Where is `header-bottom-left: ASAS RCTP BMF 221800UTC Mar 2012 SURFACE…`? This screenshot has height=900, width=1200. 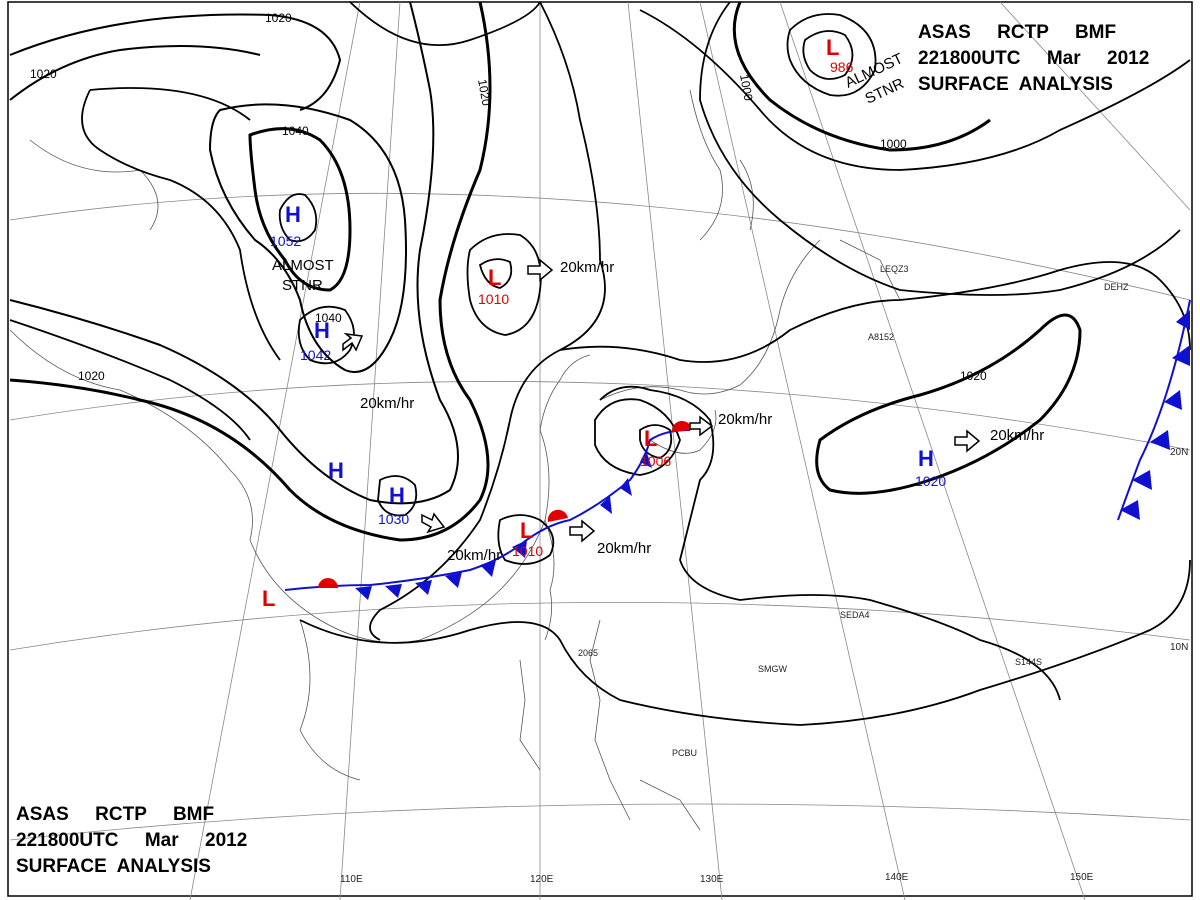
header-bottom-left: ASAS RCTP BMF 221800UTC Mar 2012 SURFACE… is located at coordinates (131, 840).